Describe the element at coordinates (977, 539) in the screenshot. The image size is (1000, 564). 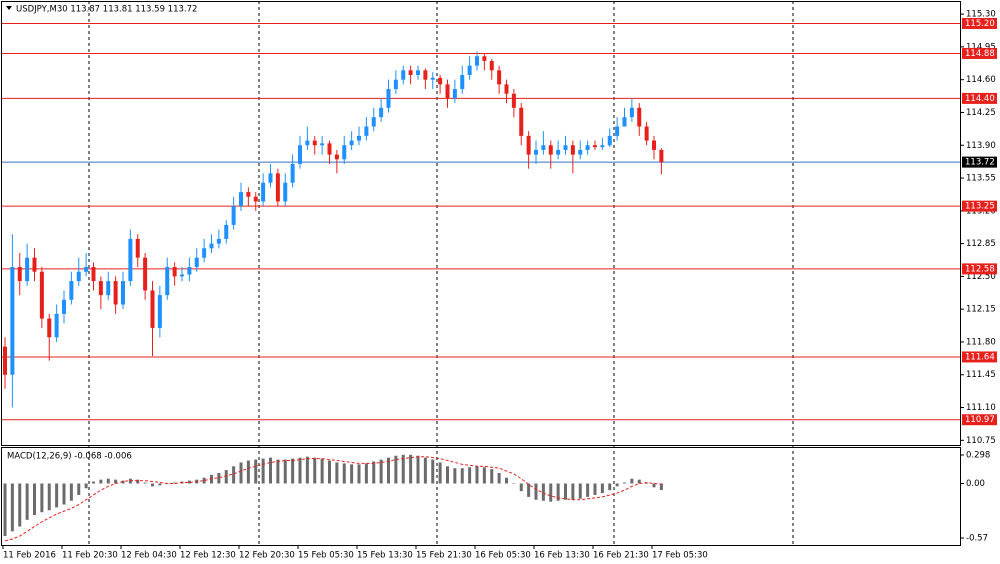
I see `y-tick-label: -0.57` at that location.